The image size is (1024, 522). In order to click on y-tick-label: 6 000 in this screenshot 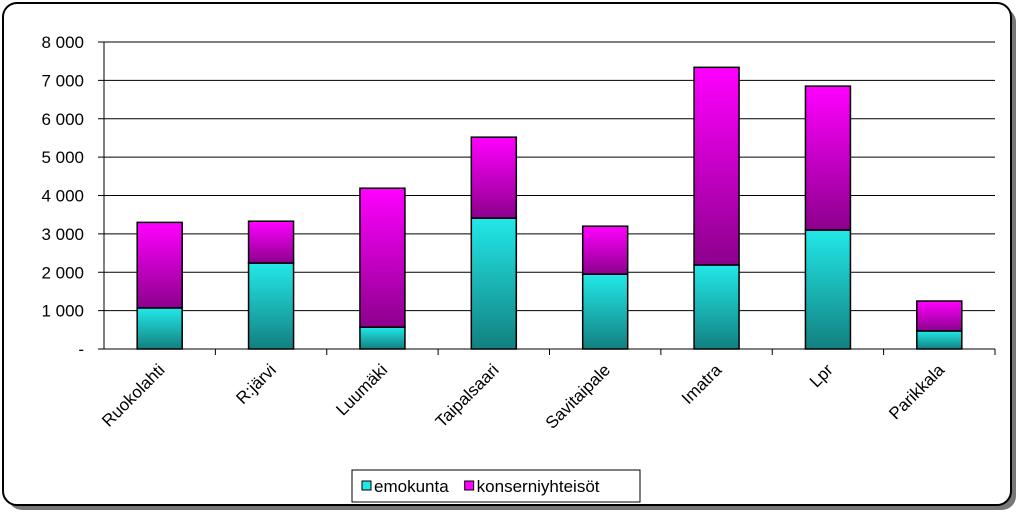, I will do `click(62, 119)`.